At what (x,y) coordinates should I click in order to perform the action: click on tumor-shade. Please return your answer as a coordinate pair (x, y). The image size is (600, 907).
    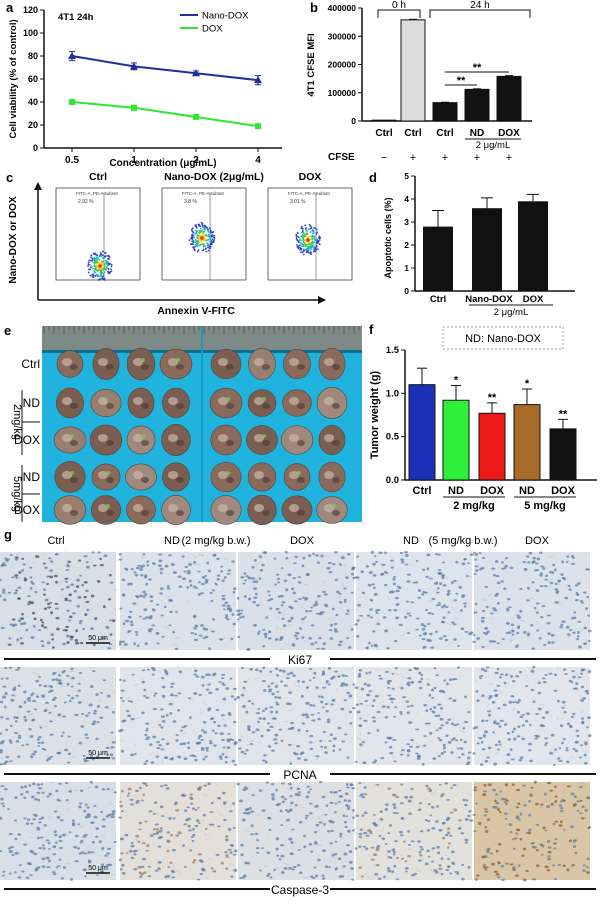
    Looking at the image, I should click on (336, 367).